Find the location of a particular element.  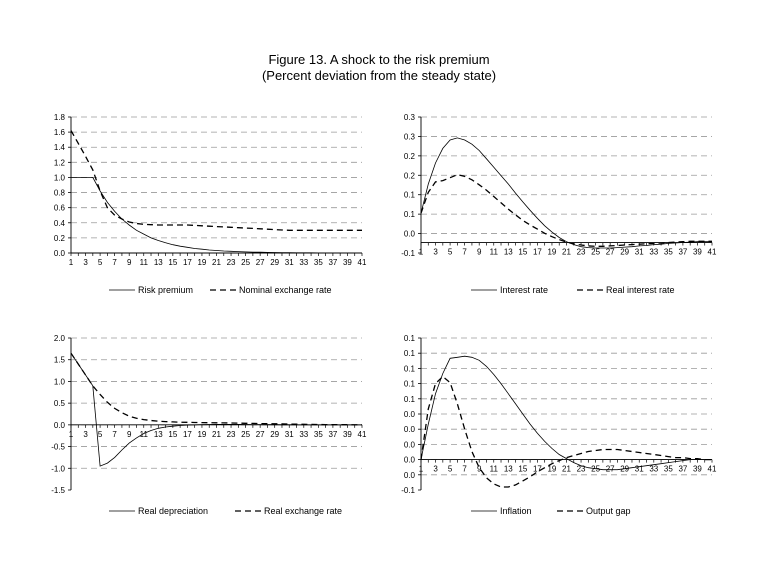

y-tick-label: 0.4 is located at coordinates (60, 223).